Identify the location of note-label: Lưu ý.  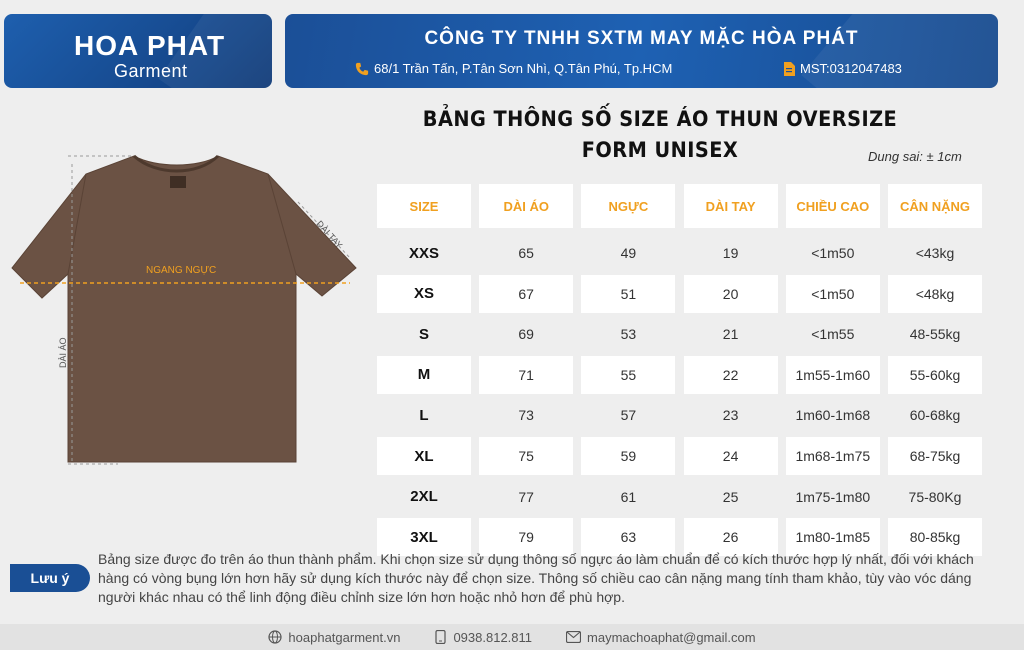
(50, 578).